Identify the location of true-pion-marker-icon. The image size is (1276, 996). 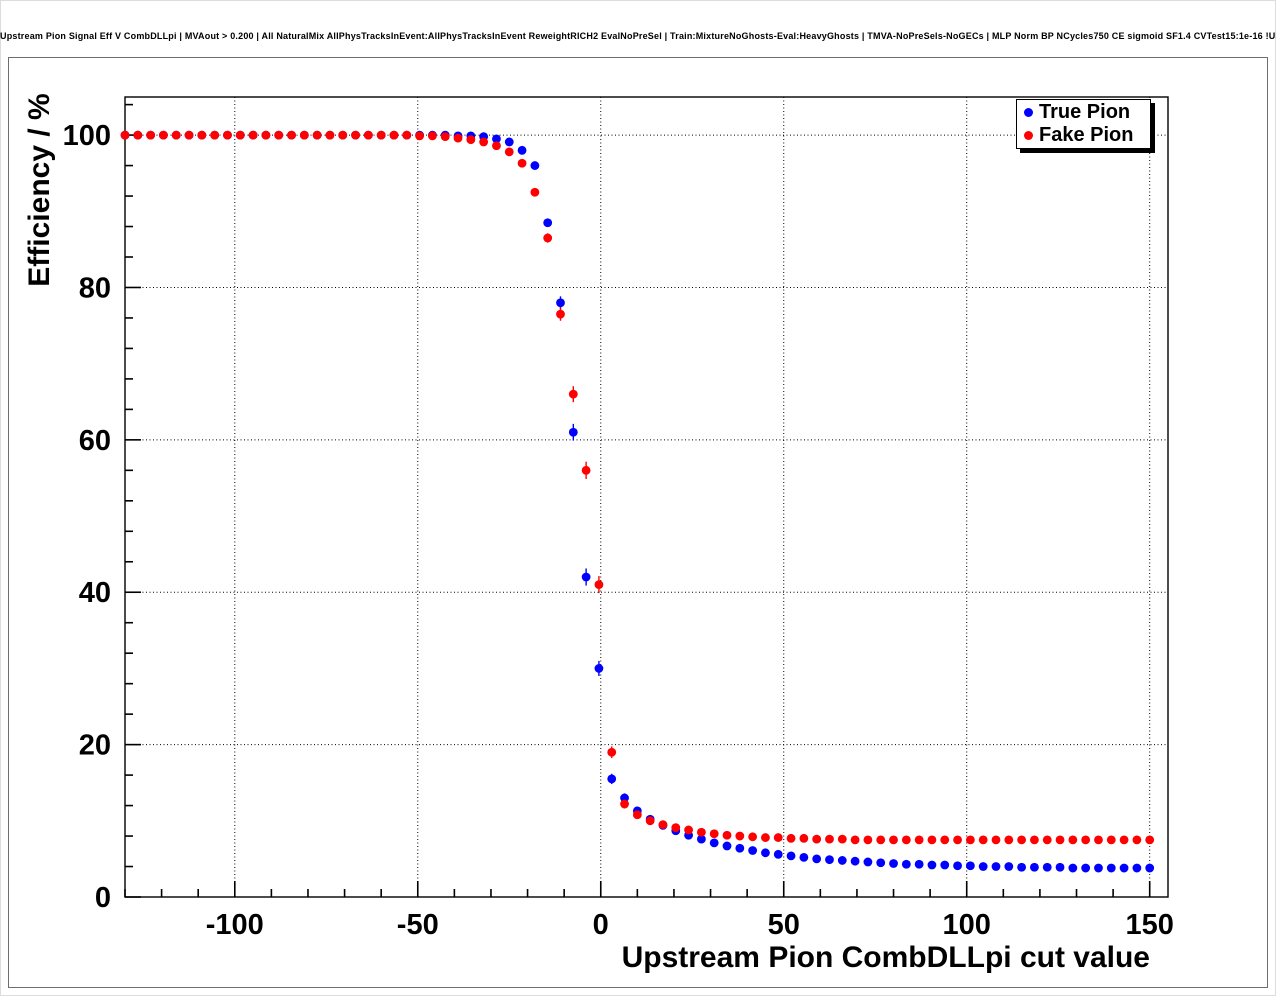
(1028, 112).